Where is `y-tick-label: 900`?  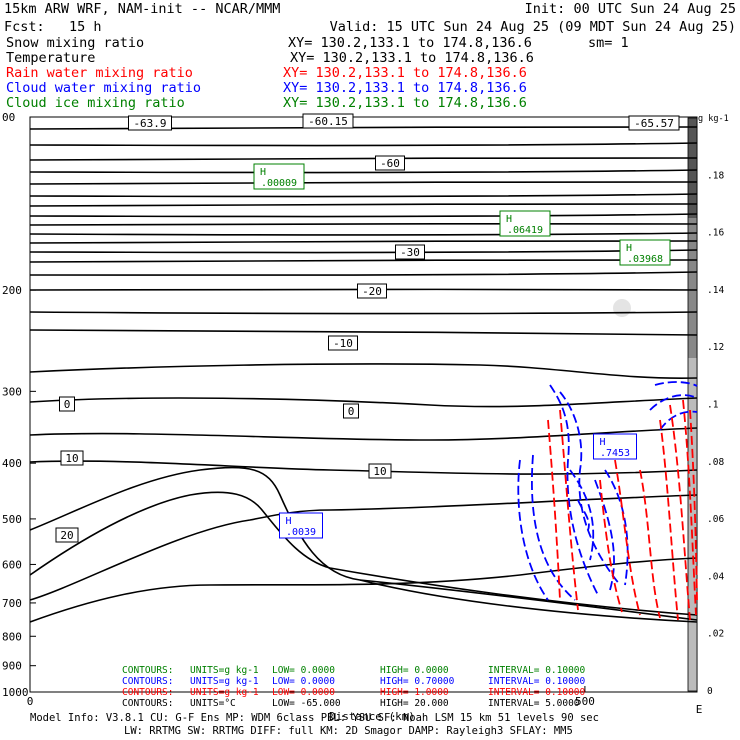 y-tick-label: 900 is located at coordinates (12, 666).